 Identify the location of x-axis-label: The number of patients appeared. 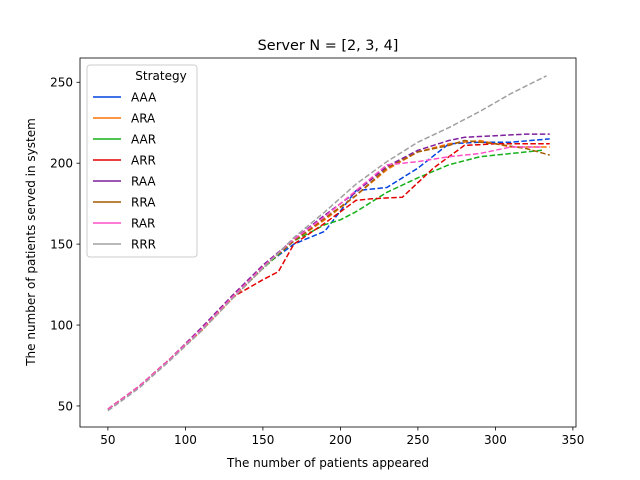
(327, 463).